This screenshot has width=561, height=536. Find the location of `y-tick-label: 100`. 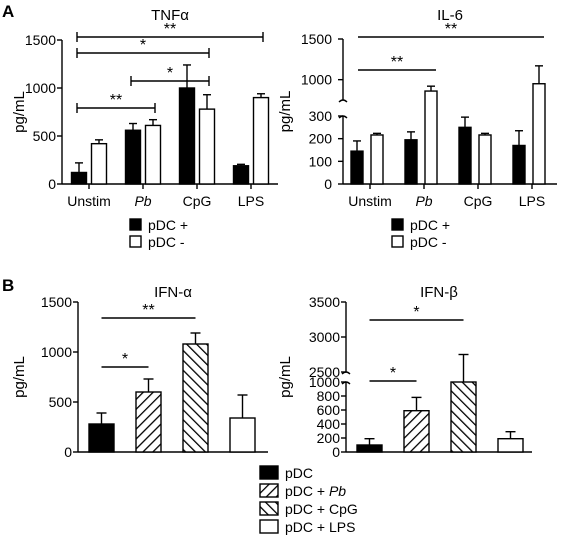

y-tick-label: 100 is located at coordinates (321, 161).